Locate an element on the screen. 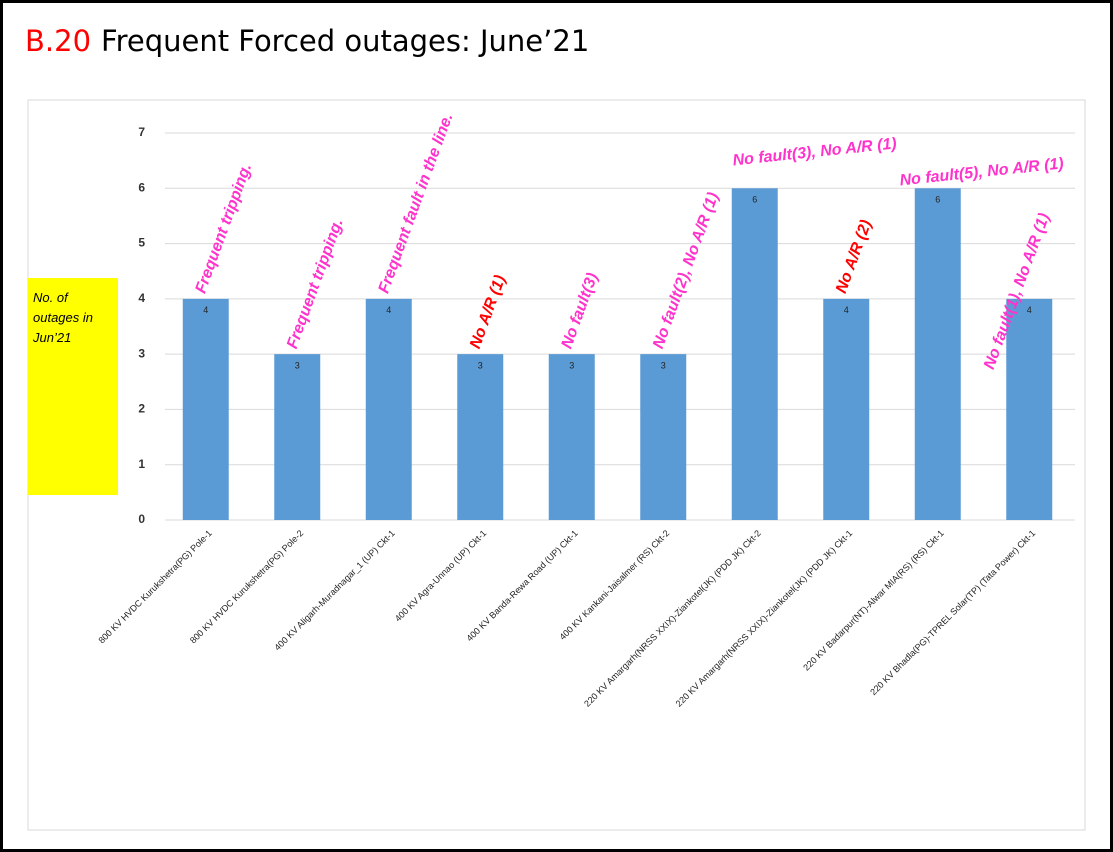 The width and height of the screenshot is (1113, 852). title-number: B.20 is located at coordinates (58, 41).